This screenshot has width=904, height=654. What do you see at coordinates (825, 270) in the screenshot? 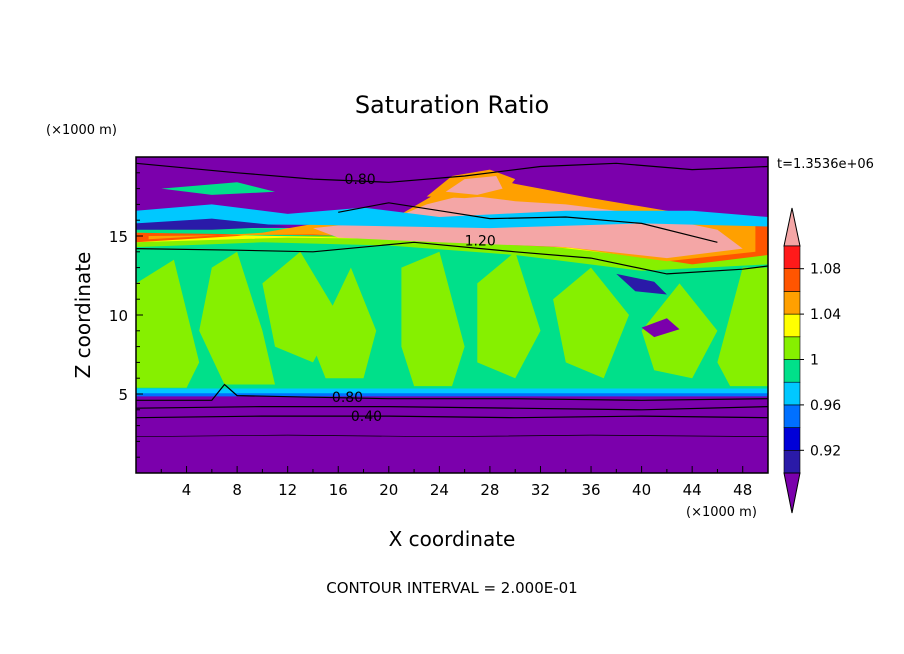
I see `colorbar-label: 1.08` at bounding box center [825, 270].